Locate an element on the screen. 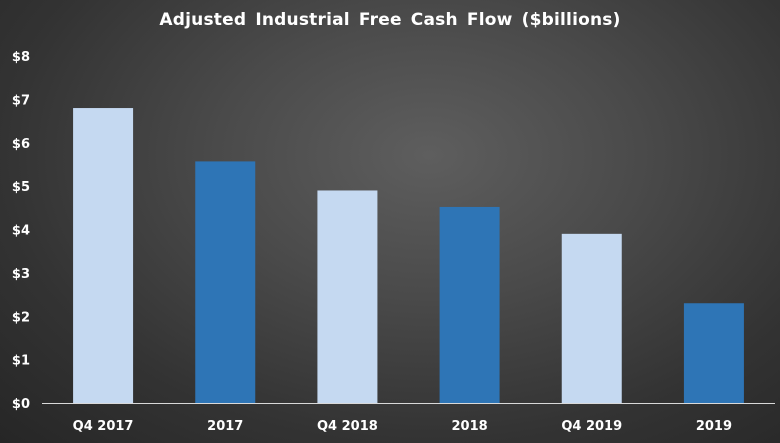 The height and width of the screenshot is (443, 780). y-tick-label: $4 is located at coordinates (21, 231).